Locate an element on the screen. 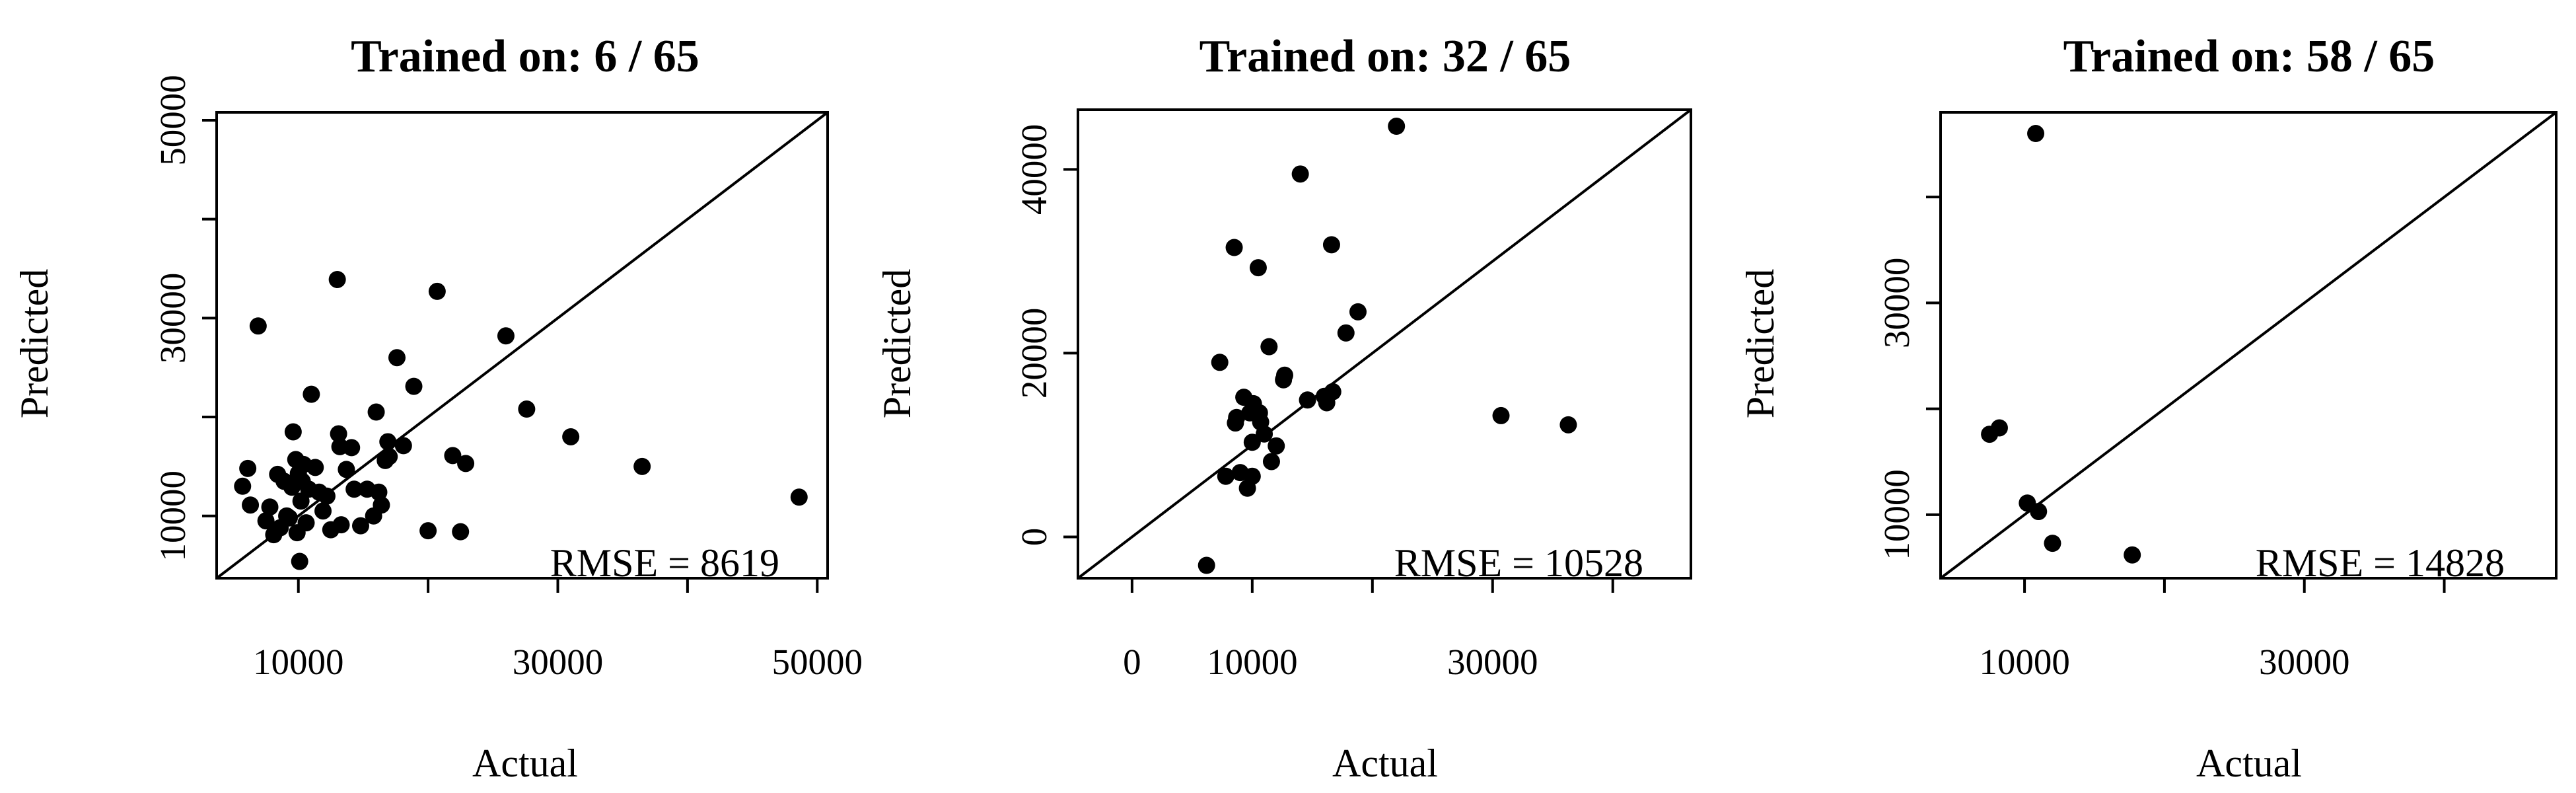  panel-1-identity-line is located at coordinates (522, 346).